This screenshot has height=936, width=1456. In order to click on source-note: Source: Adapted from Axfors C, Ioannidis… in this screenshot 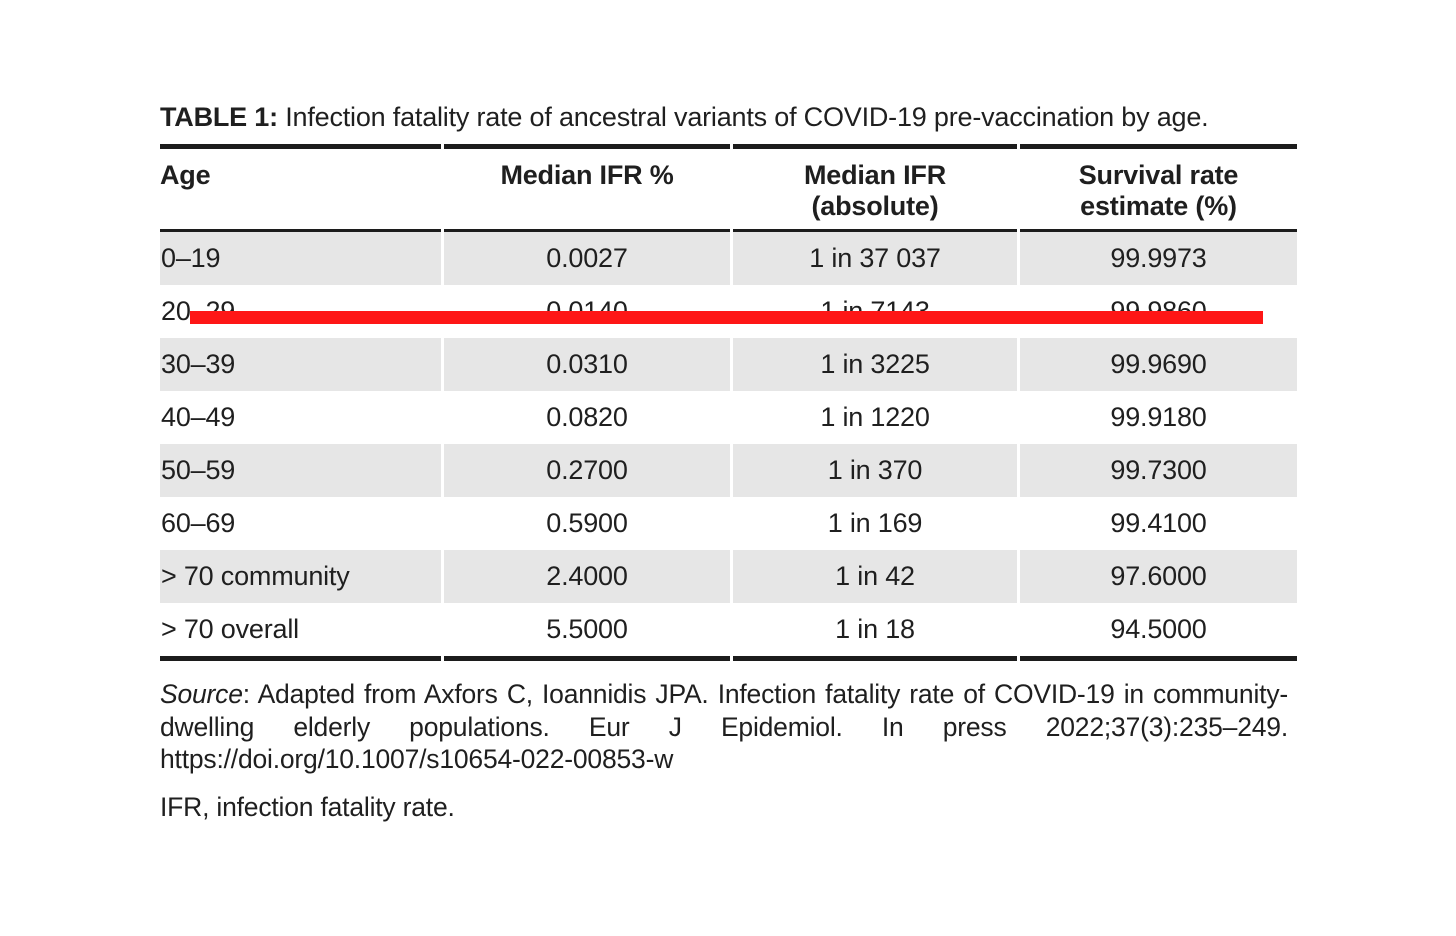, I will do `click(724, 727)`.